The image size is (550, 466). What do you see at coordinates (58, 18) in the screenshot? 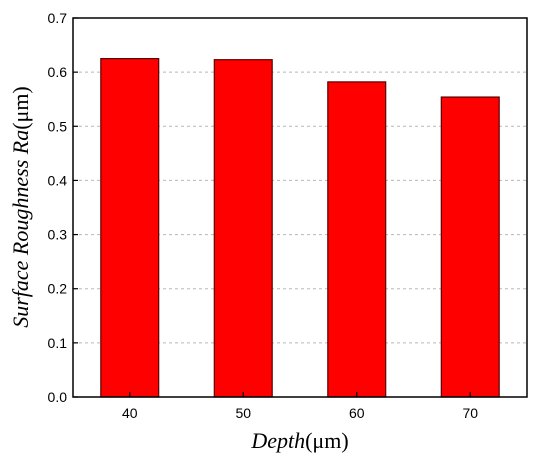
I see `y-tick-label: 0.7` at bounding box center [58, 18].